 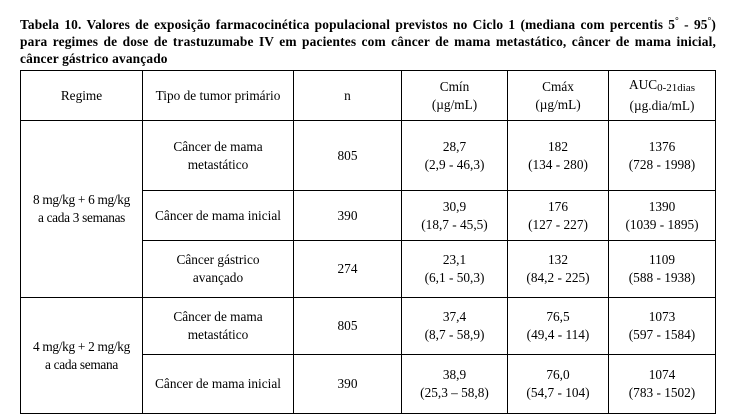 I want to click on cmax-median: 76,0, so click(x=558, y=374).